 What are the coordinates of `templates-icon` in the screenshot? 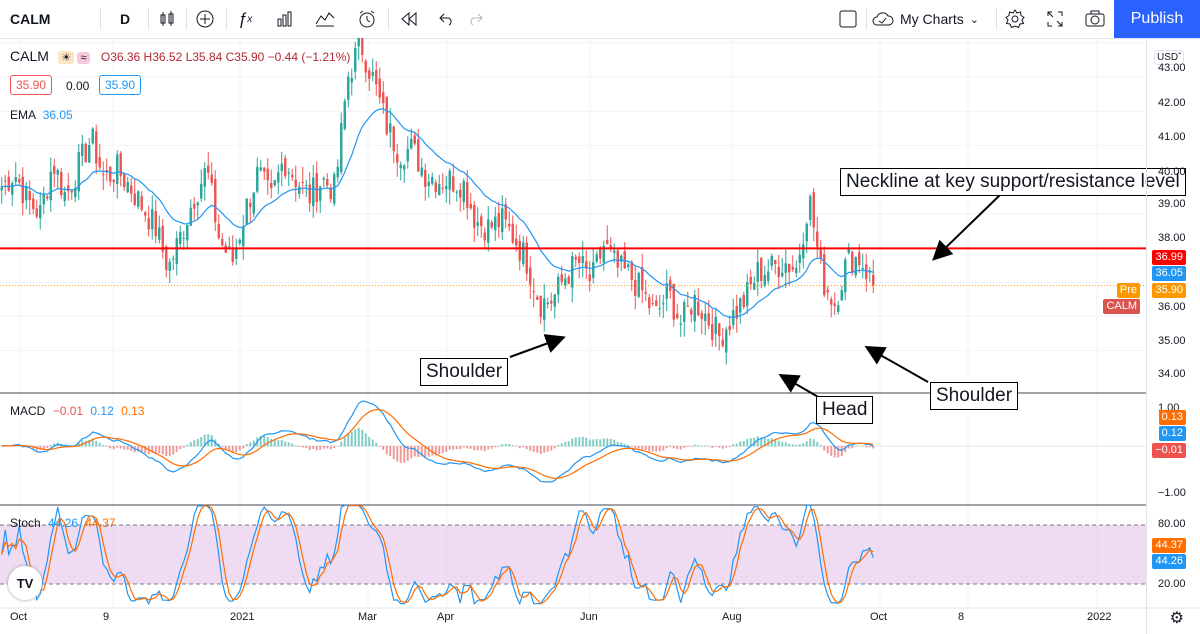 It's located at (285, 19).